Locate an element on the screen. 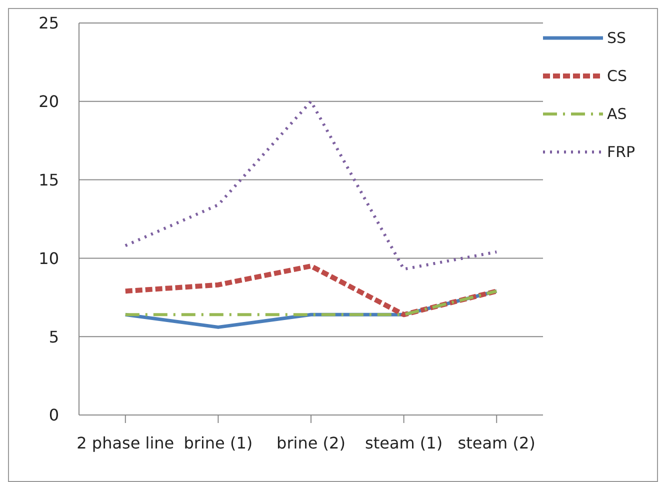  legend-label: CS is located at coordinates (617, 76).